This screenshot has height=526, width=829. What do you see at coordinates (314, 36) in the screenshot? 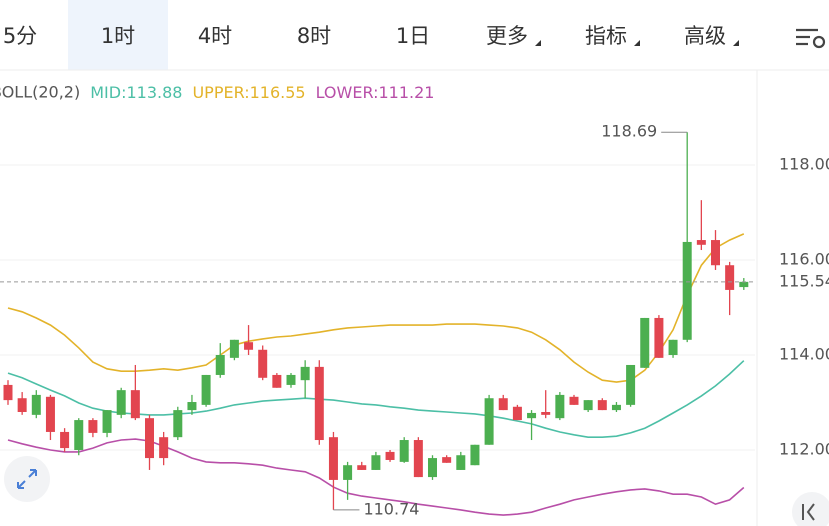
I see `tab: 8时` at bounding box center [314, 36].